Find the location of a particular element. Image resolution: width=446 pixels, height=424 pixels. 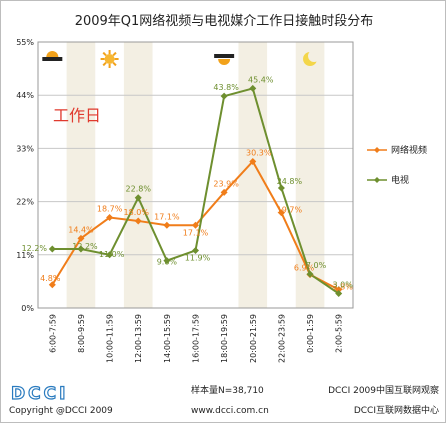

logo-text: DCCI is located at coordinates (39, 394).